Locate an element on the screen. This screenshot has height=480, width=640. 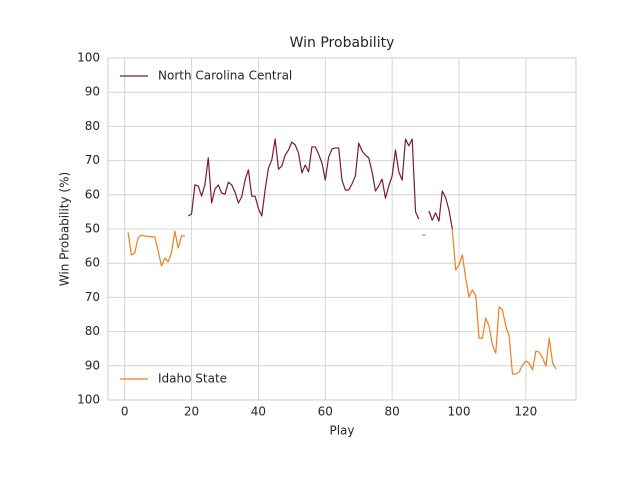
chart-title: Win Probability is located at coordinates (342, 43).